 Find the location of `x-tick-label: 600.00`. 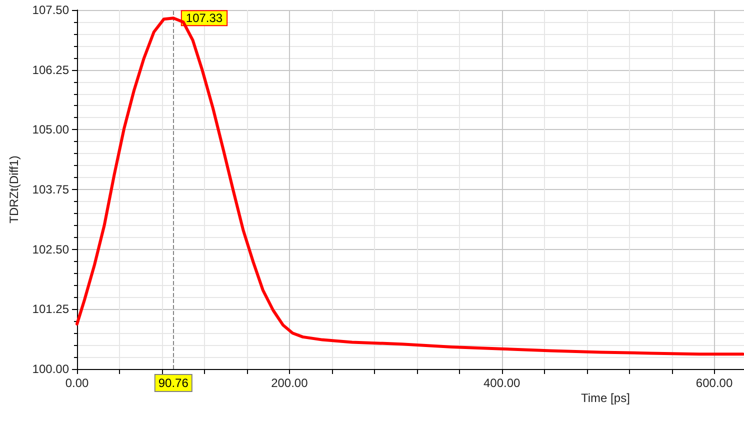

x-tick-label: 600.00 is located at coordinates (714, 383).